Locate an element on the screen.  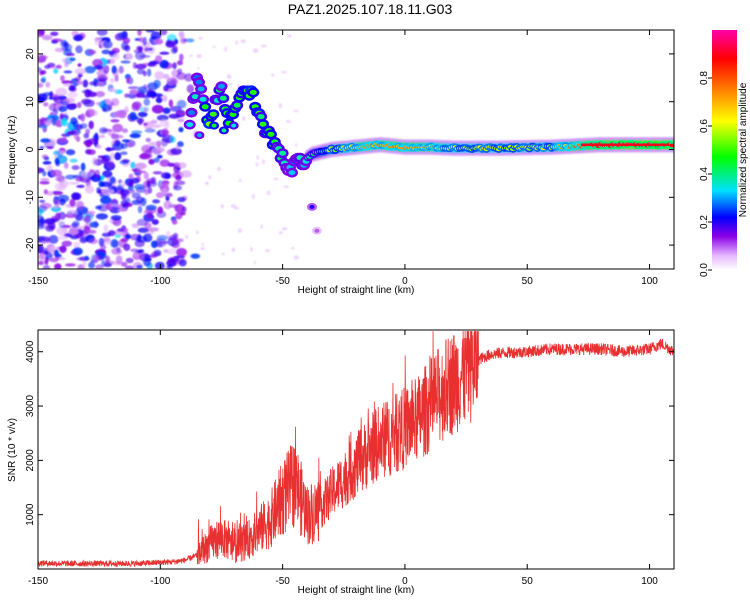
colorbar-tick-label: 0.4 is located at coordinates (704, 174).